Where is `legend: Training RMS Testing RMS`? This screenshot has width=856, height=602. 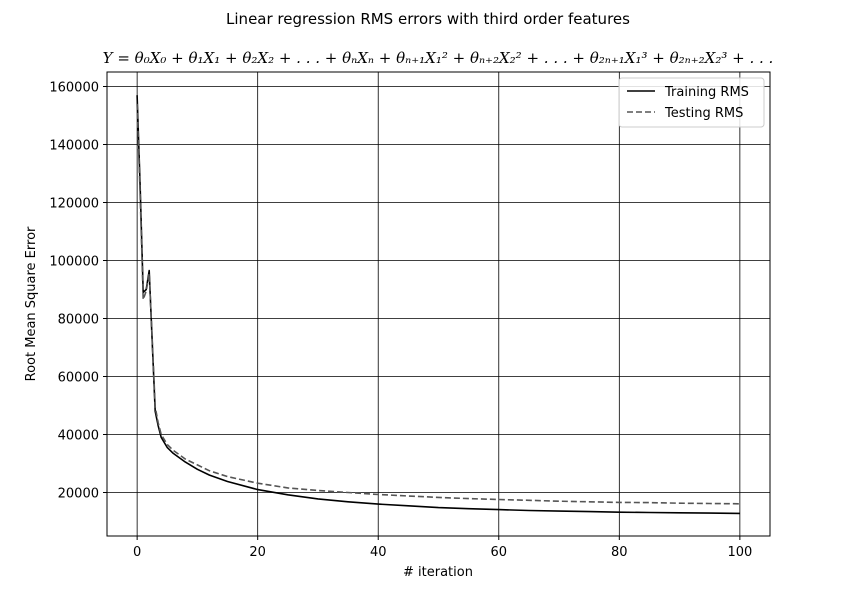 legend: Training RMS Testing RMS is located at coordinates (691, 102).